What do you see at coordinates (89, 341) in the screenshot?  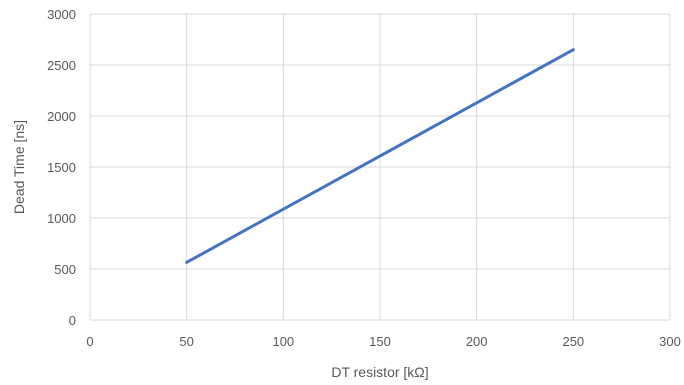 I see `x-tick-label: 0` at bounding box center [89, 341].